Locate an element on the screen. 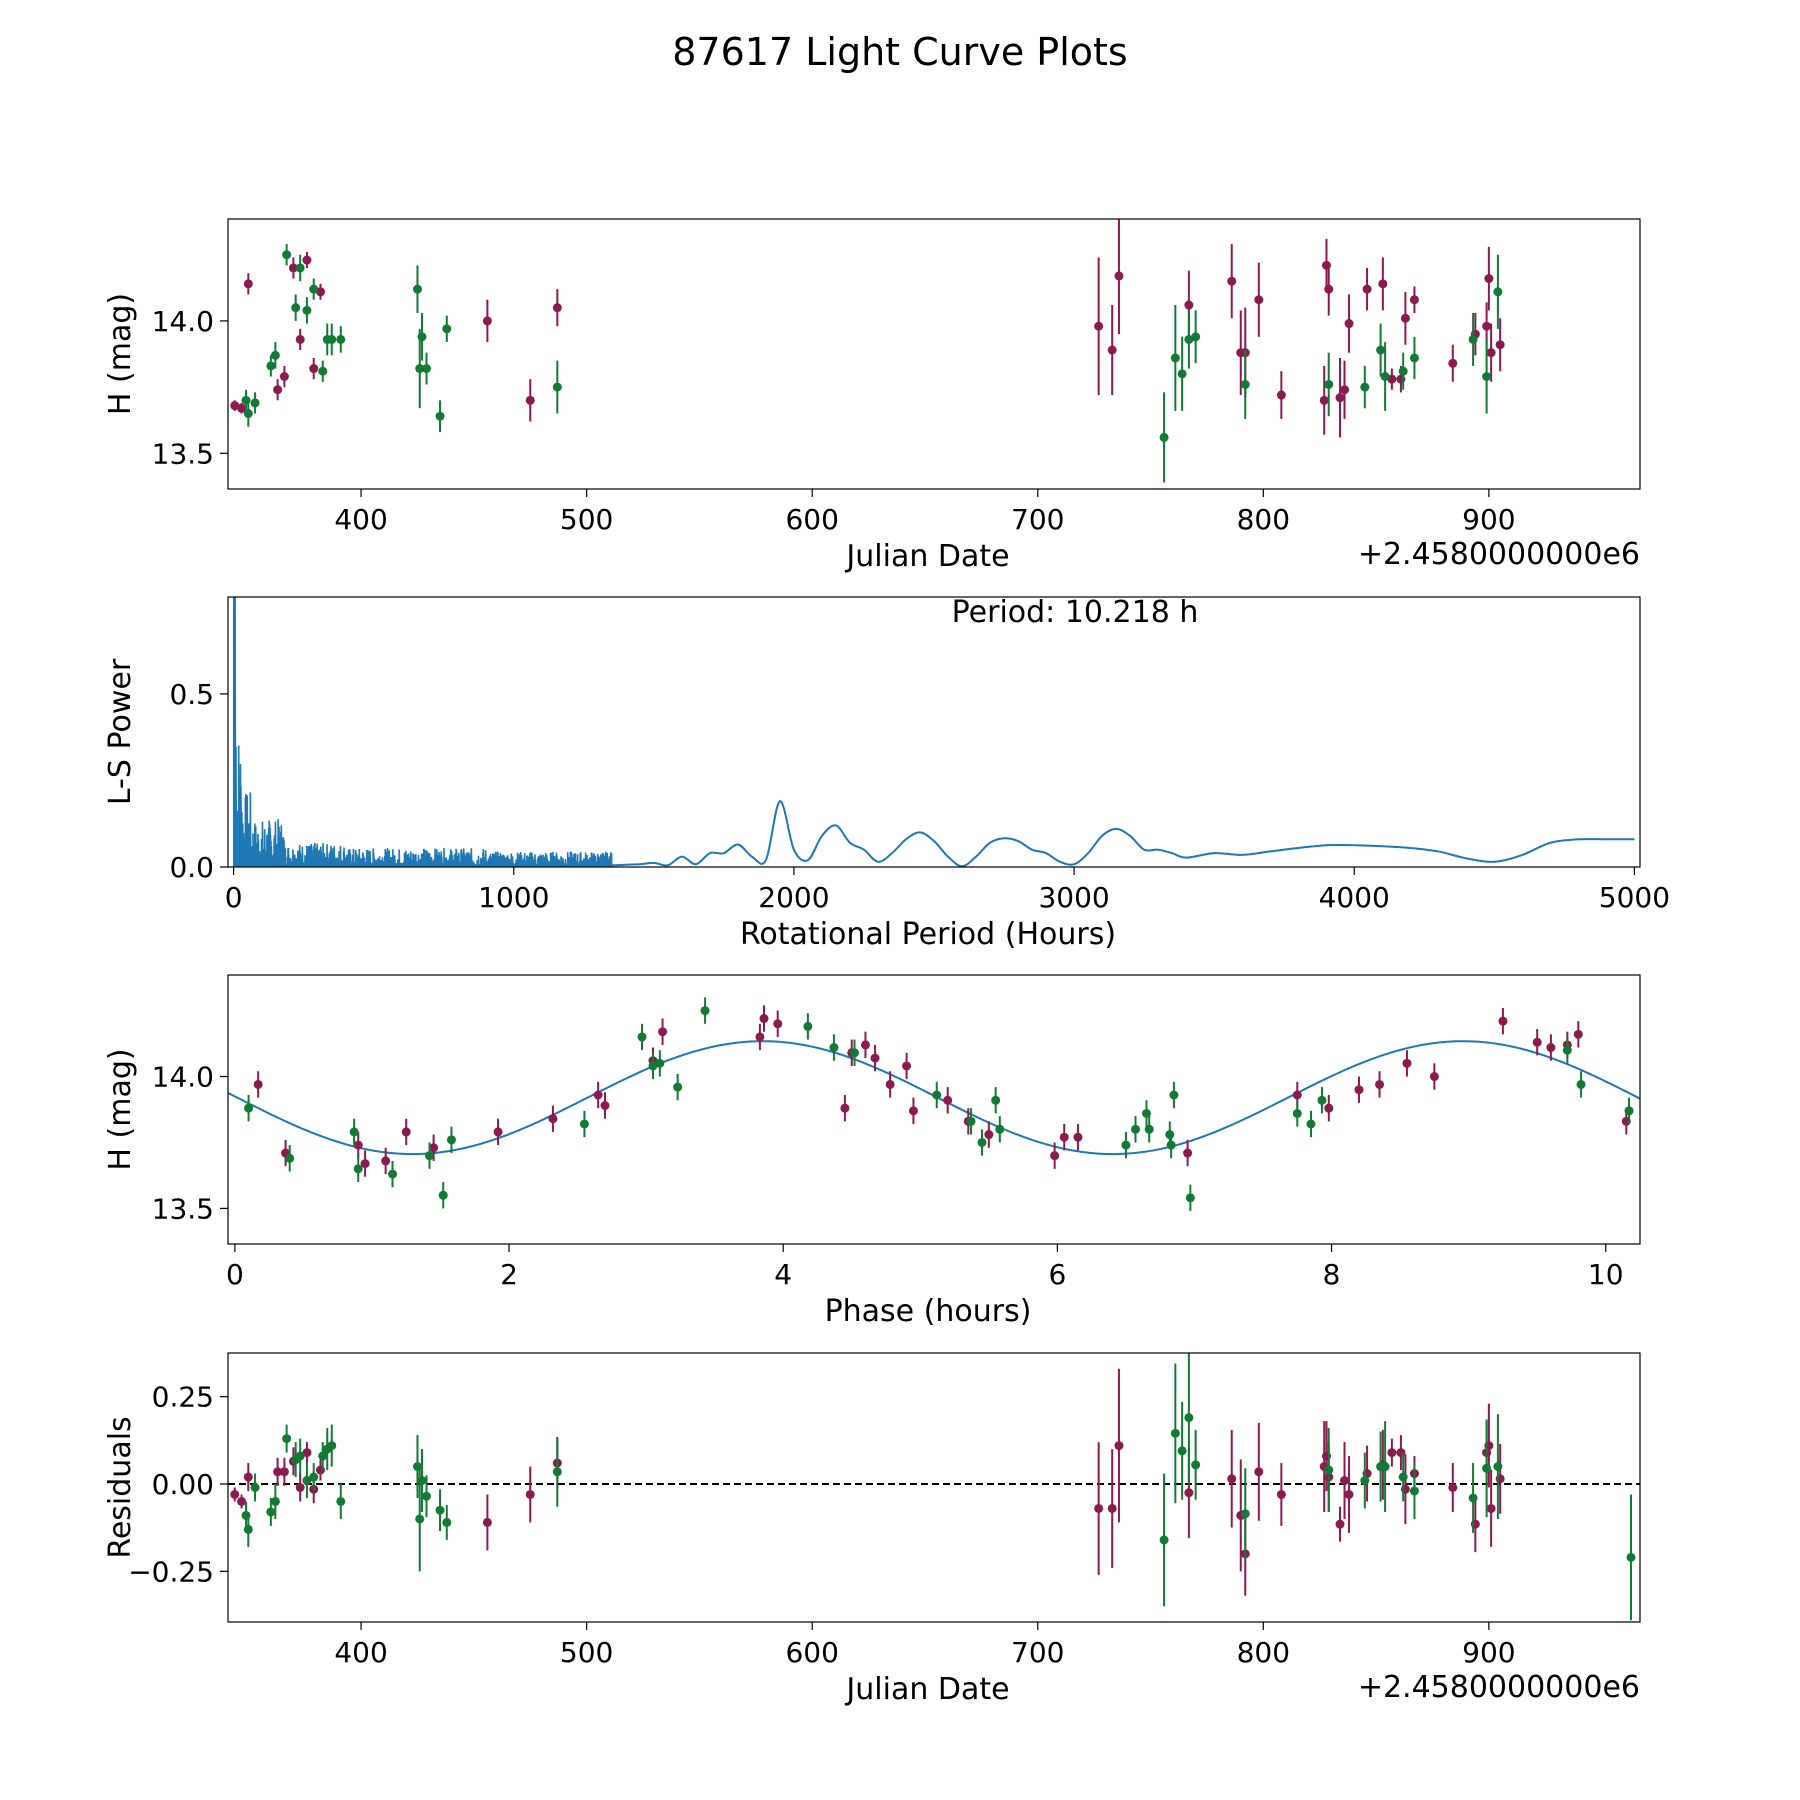 The width and height of the screenshot is (1800, 1800). periodogram-spikes is located at coordinates (422, 732).